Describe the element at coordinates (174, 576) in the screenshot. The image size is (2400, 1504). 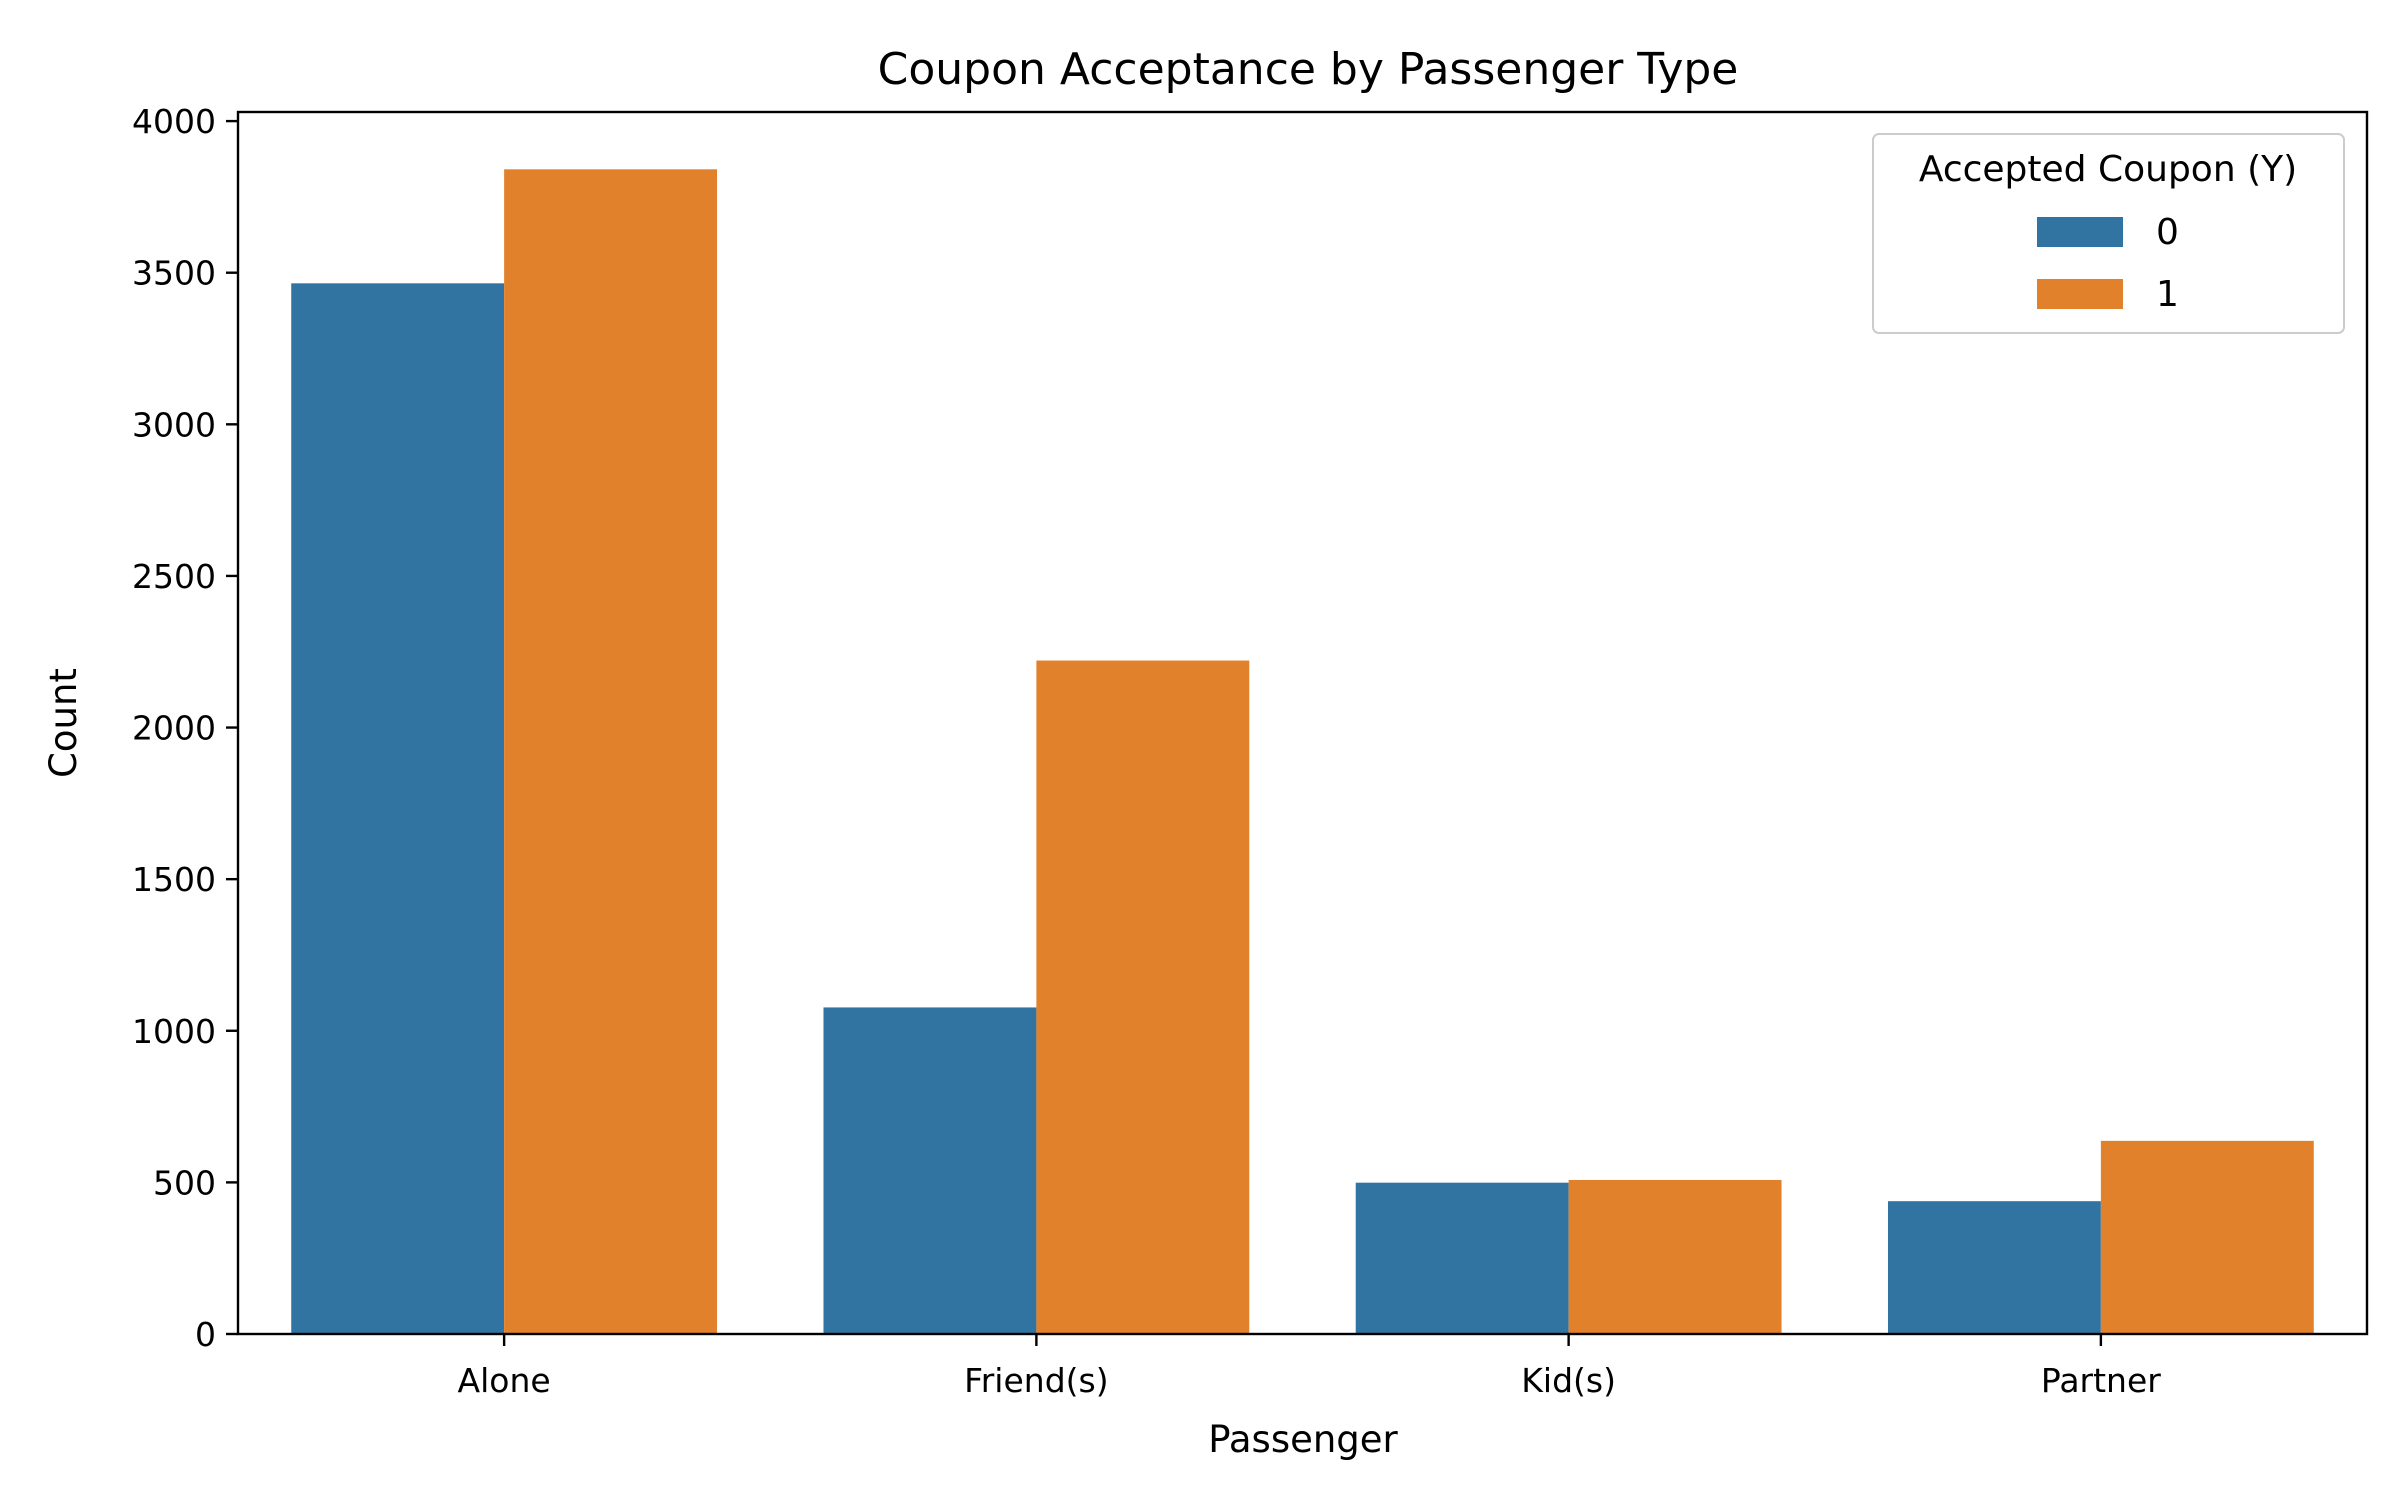
I see `y-tick-label: 2500` at that location.